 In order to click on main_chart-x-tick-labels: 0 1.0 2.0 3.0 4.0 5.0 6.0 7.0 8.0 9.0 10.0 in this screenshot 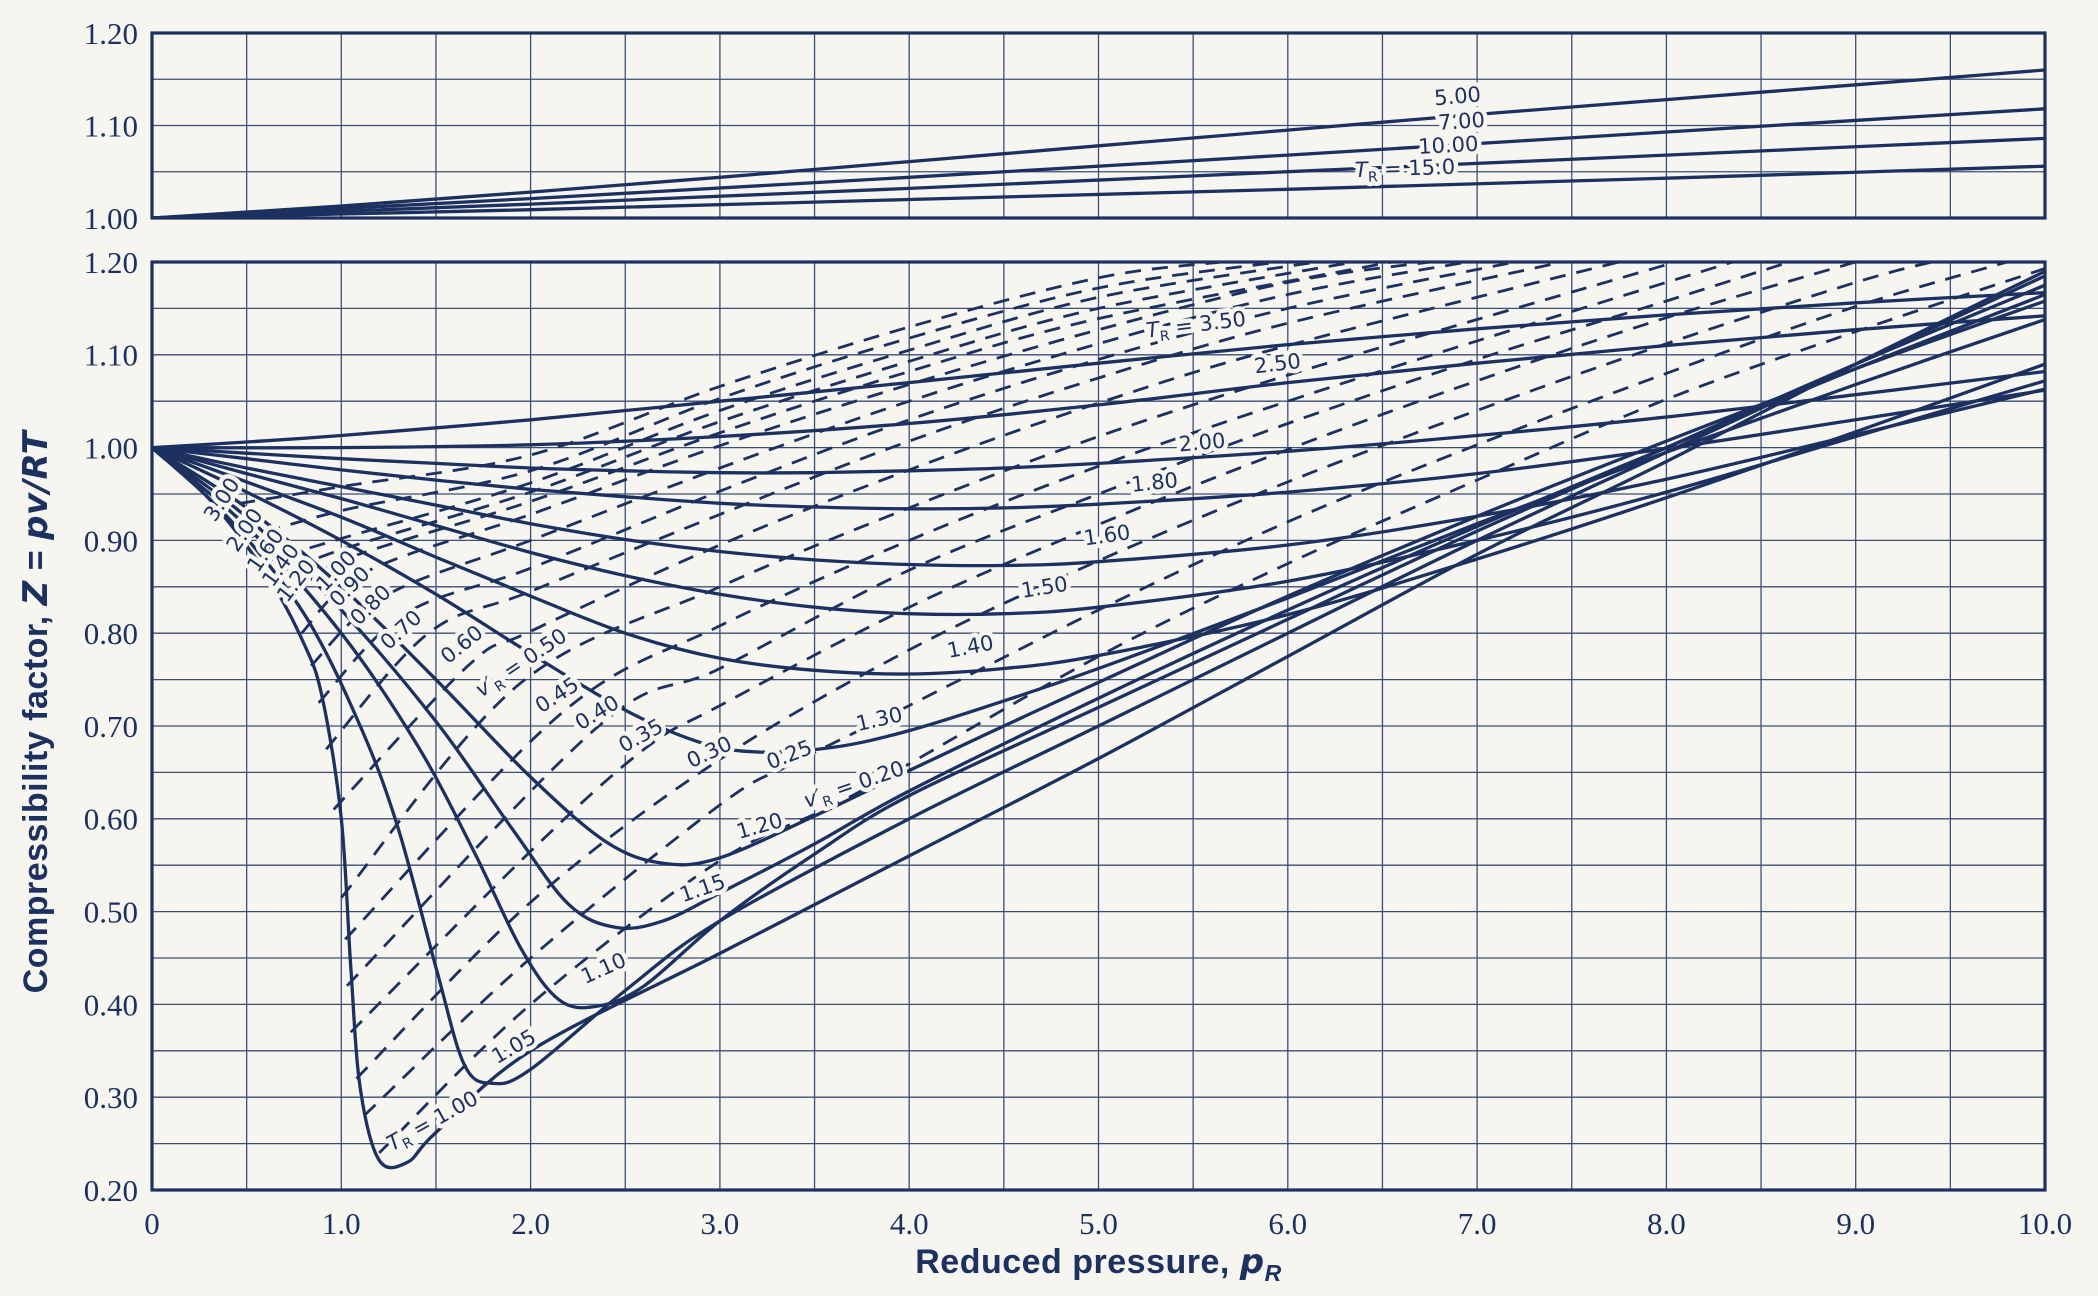, I will do `click(1108, 1223)`.